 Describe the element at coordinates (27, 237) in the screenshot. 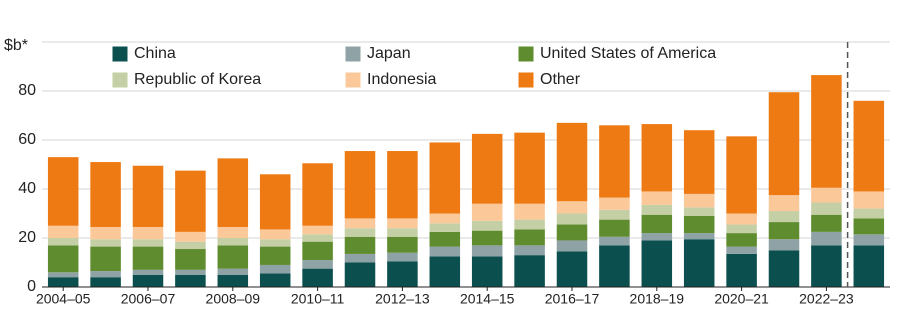

I see `y-tick-label: 20` at that location.